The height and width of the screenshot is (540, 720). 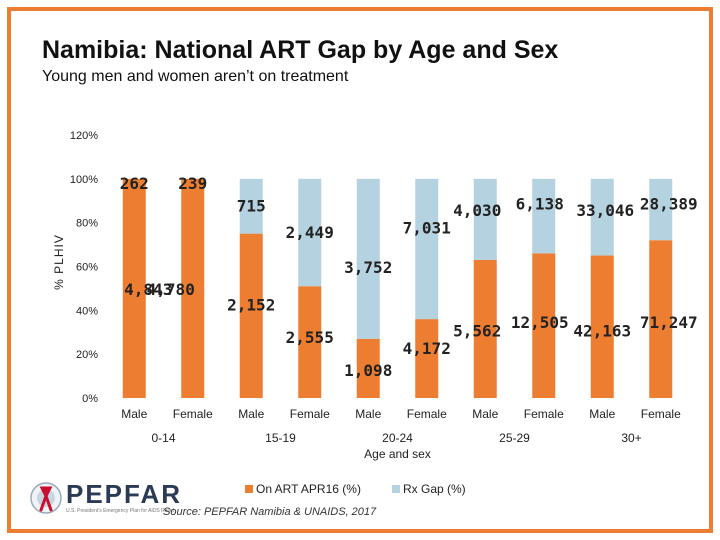 I want to click on data-label-rx-gap: 2,449, so click(x=310, y=232).